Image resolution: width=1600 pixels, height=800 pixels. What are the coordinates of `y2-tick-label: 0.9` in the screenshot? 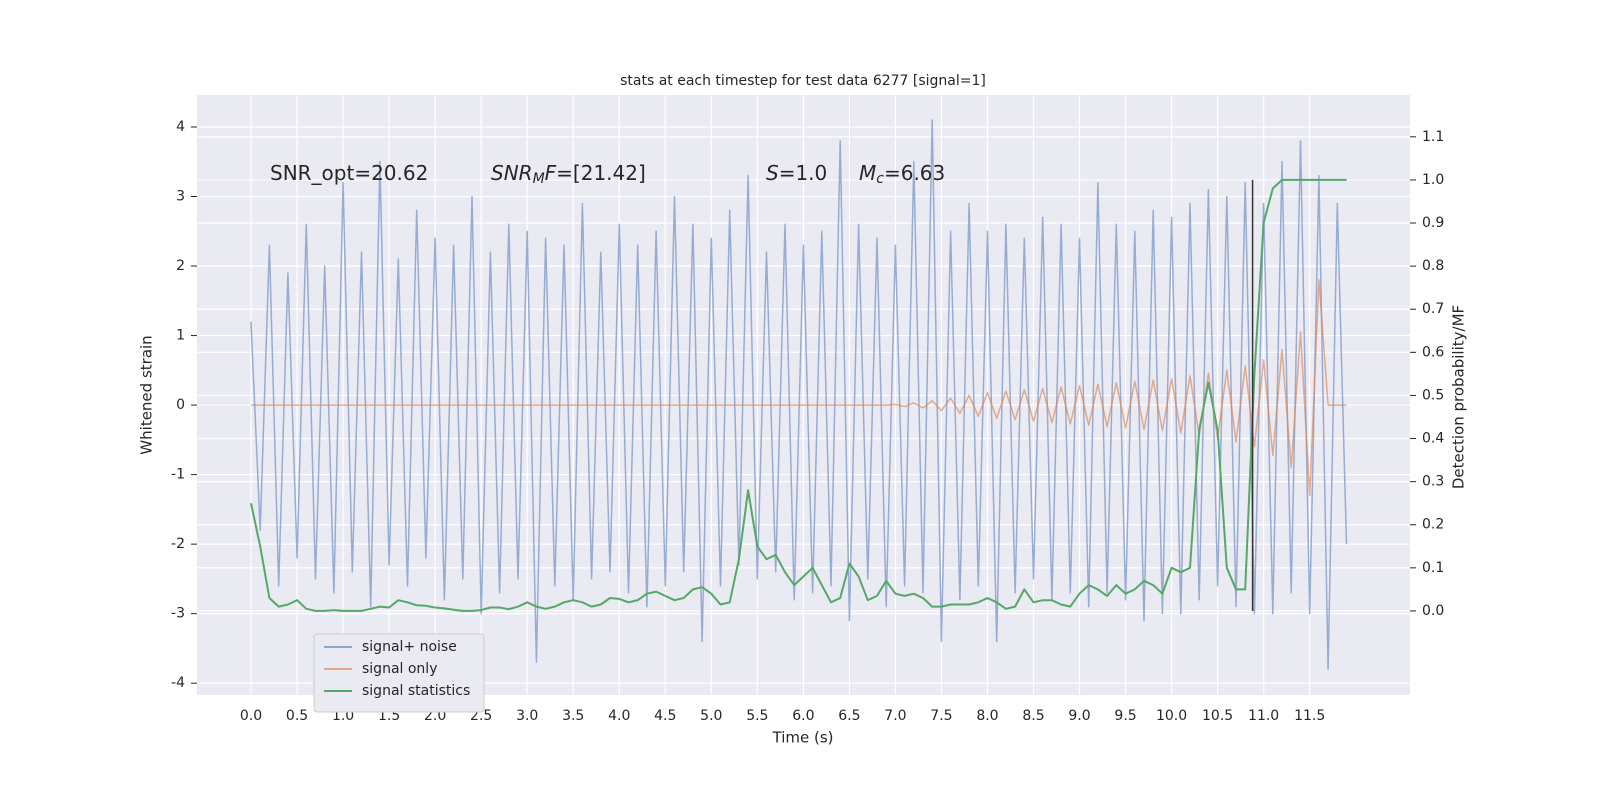 It's located at (1433, 223).